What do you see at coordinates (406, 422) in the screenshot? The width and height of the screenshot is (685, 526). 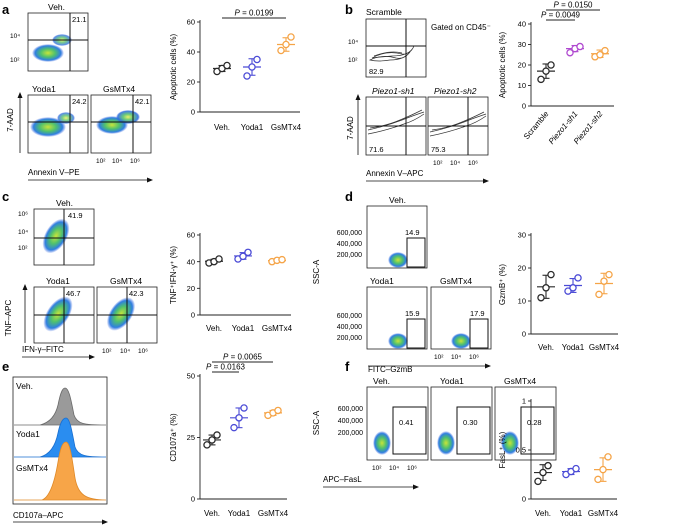 I see `gate-value: 0.41` at bounding box center [406, 422].